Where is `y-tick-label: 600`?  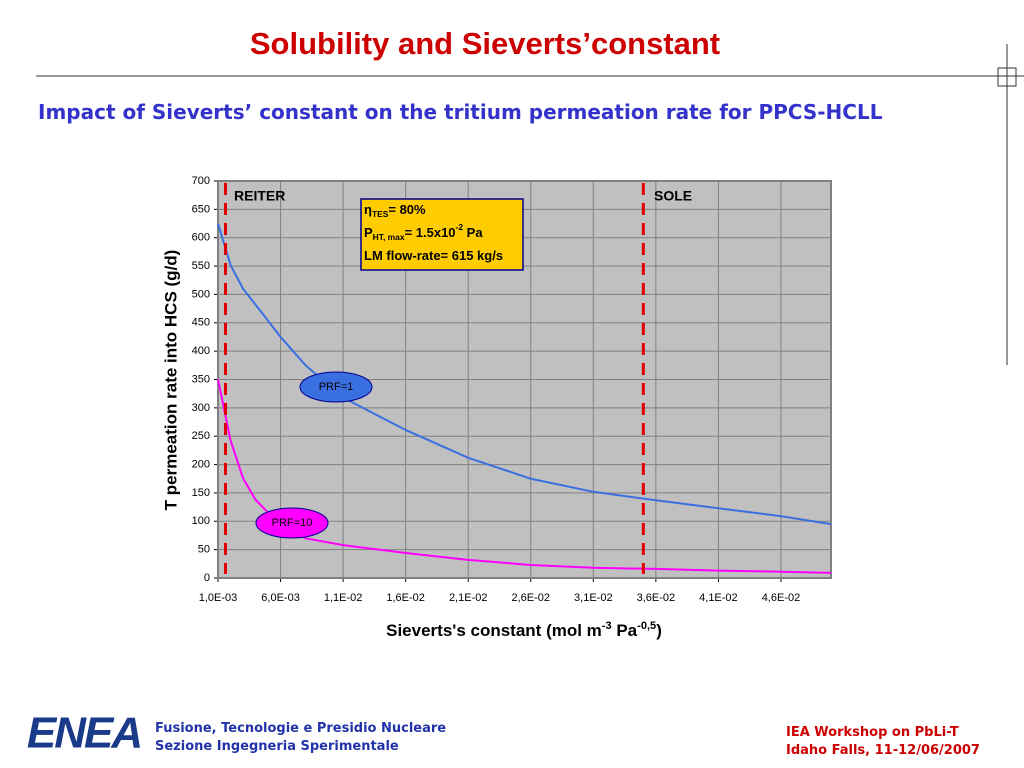 y-tick-label: 600 is located at coordinates (201, 238).